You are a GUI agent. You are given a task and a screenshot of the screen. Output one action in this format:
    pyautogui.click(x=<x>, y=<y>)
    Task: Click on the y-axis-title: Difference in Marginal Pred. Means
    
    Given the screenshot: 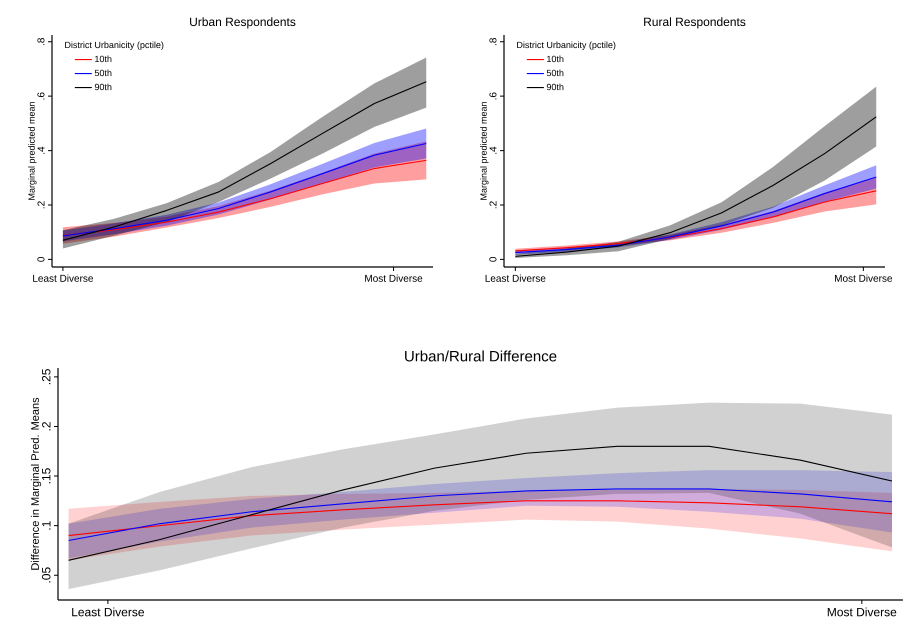 What is the action you would take?
    pyautogui.click(x=36, y=484)
    